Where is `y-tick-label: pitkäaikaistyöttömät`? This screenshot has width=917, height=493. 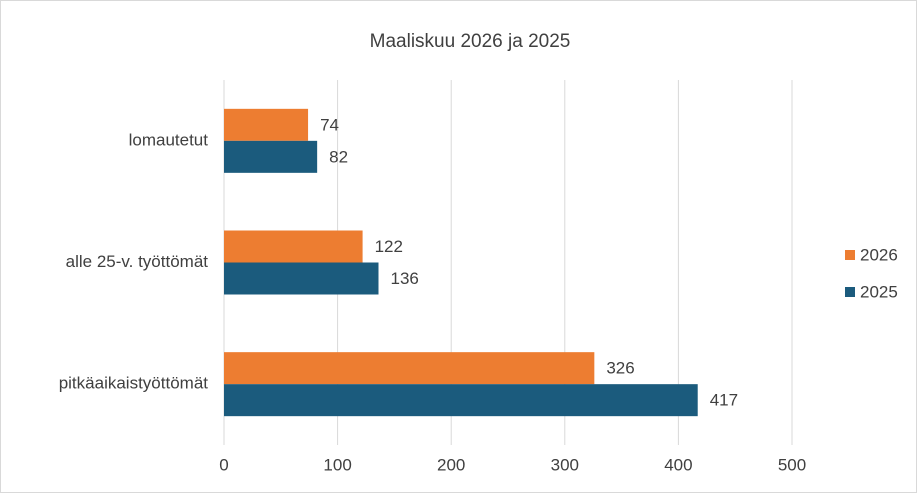
y-tick-label: pitkäaikaistyöttömät is located at coordinates (134, 383).